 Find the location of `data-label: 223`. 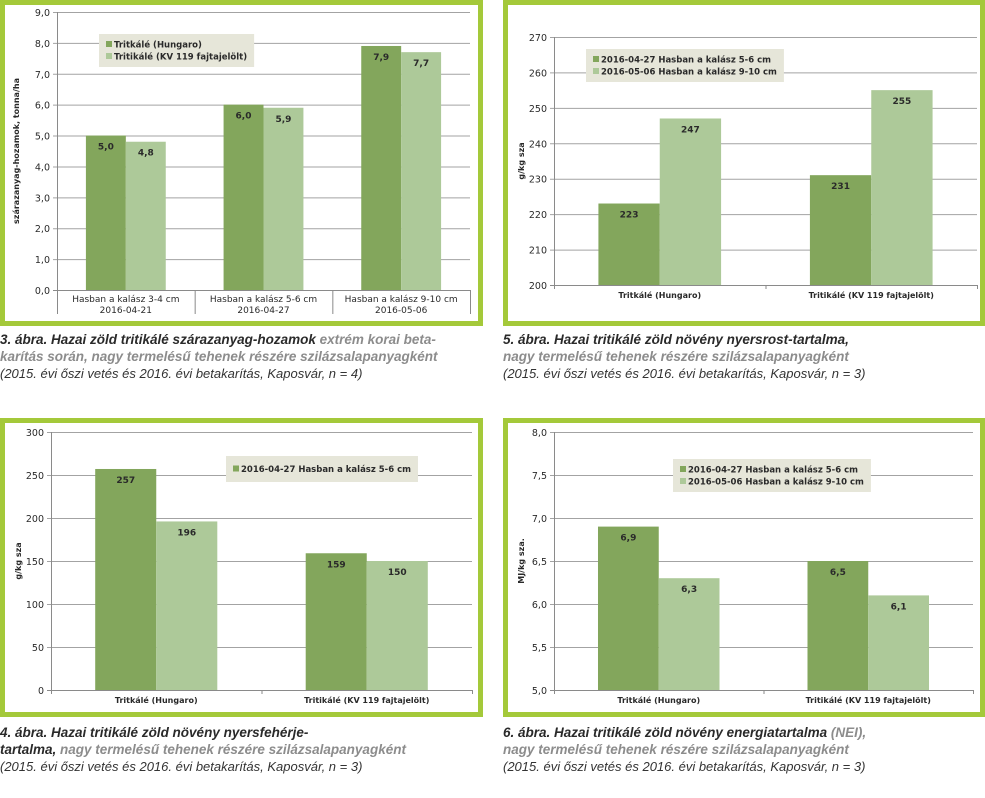

data-label: 223 is located at coordinates (629, 216).